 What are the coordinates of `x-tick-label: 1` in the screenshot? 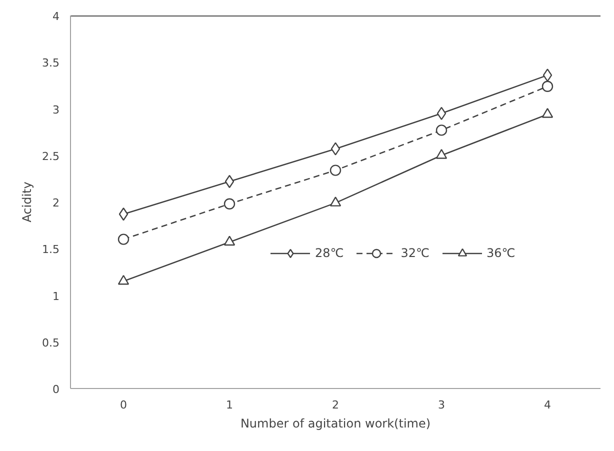 It's located at (229, 405).